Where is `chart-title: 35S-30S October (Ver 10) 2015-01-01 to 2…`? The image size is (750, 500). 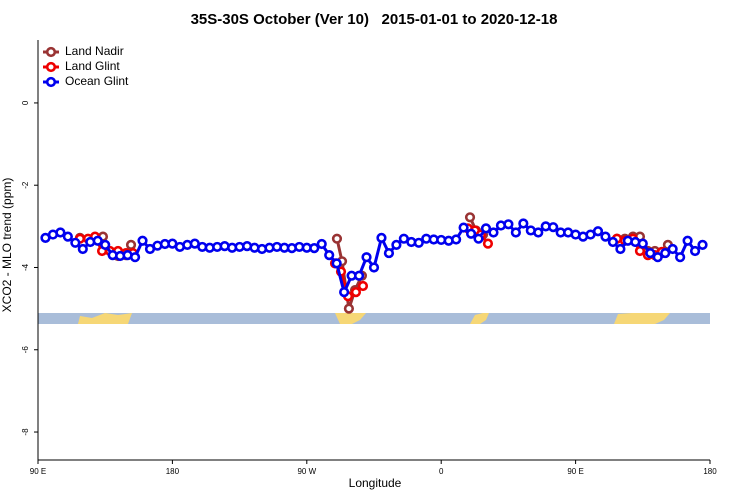 chart-title: 35S-30S October (Ver 10) 2015-01-01 to 2… is located at coordinates (374, 19).